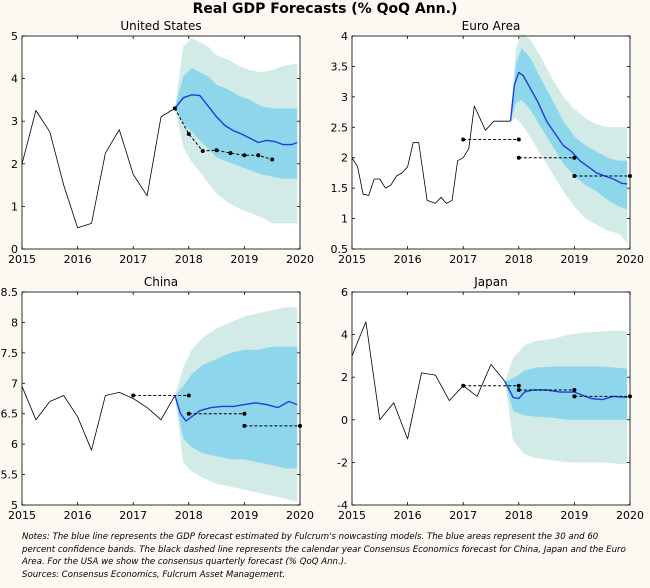 Image resolution: width=650 pixels, height=588 pixels. What do you see at coordinates (340, 127) in the screenshot?
I see `y-tick-label: 2.5` at bounding box center [340, 127].